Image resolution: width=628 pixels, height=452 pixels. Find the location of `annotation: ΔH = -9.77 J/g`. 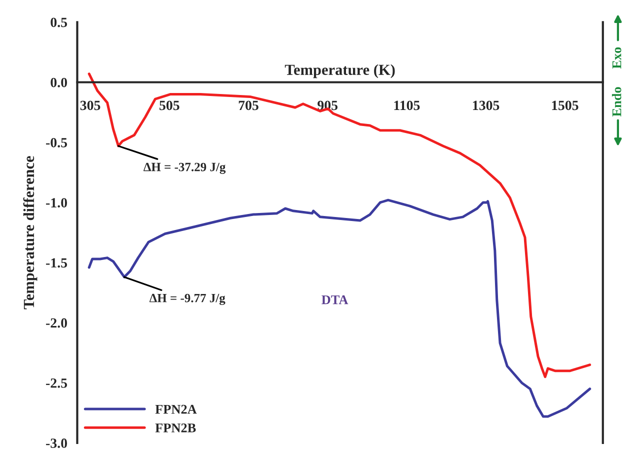

annotation: ΔH = -9.77 J/g is located at coordinates (187, 299).